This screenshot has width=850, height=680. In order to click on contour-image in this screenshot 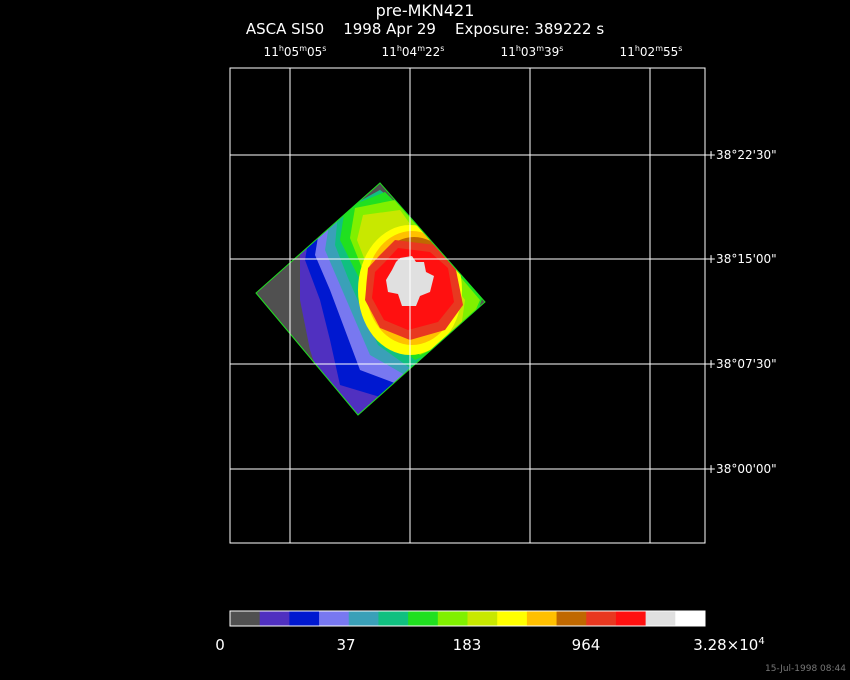, I will do `click(370, 299)`.